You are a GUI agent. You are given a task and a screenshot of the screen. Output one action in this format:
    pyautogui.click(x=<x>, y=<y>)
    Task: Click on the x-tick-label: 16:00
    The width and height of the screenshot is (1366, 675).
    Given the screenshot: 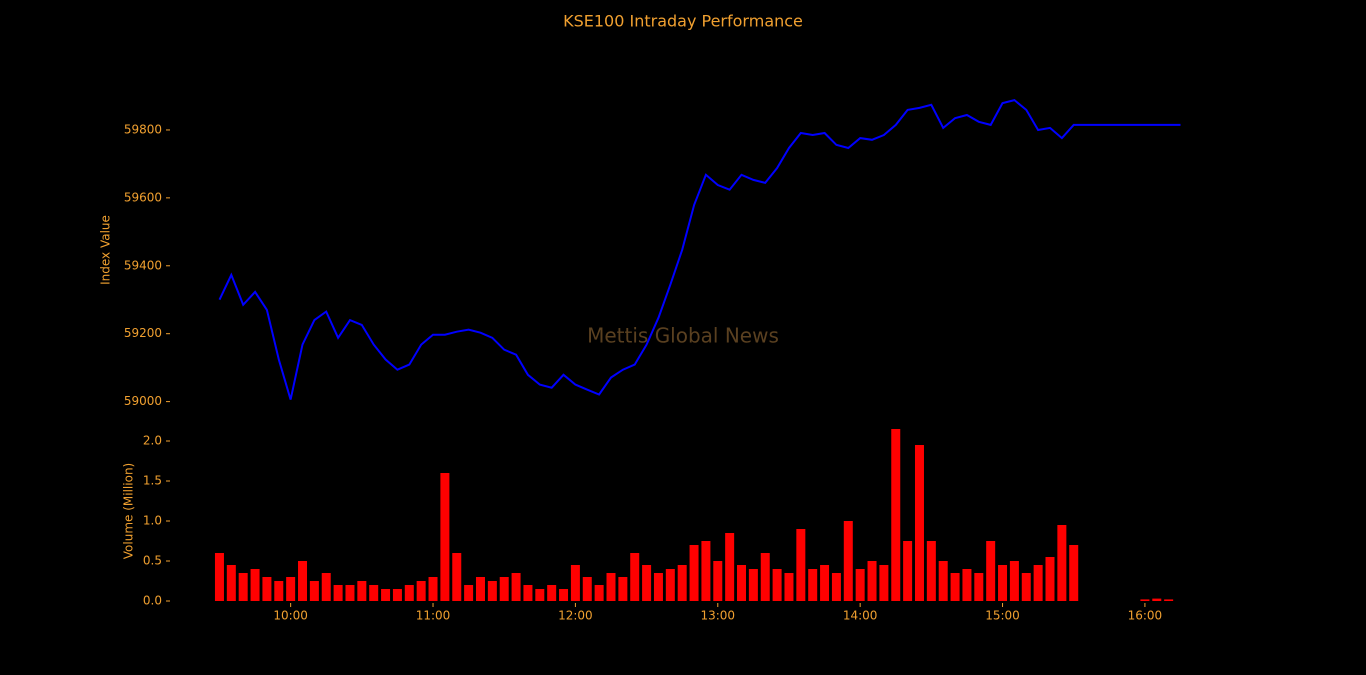 What is the action you would take?
    pyautogui.click(x=1145, y=616)
    